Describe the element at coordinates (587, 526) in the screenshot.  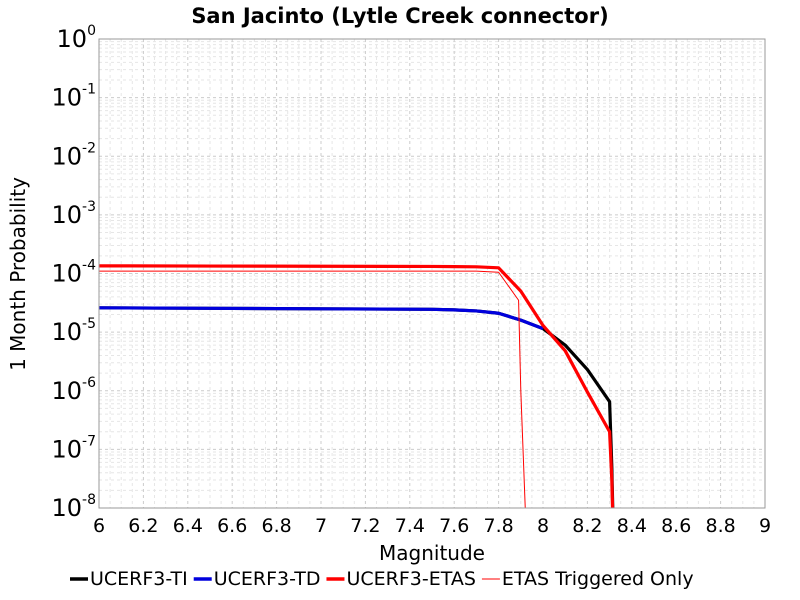
I see `x-tick-label: 8.2` at that location.